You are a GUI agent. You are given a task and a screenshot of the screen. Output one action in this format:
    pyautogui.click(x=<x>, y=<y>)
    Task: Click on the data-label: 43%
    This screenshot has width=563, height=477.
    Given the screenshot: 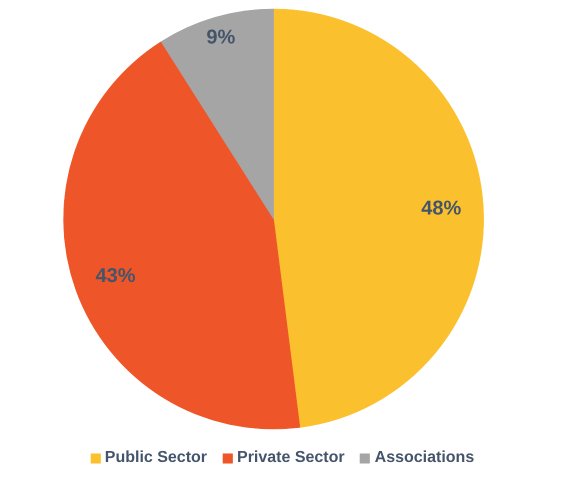 What is the action you would take?
    pyautogui.click(x=115, y=275)
    